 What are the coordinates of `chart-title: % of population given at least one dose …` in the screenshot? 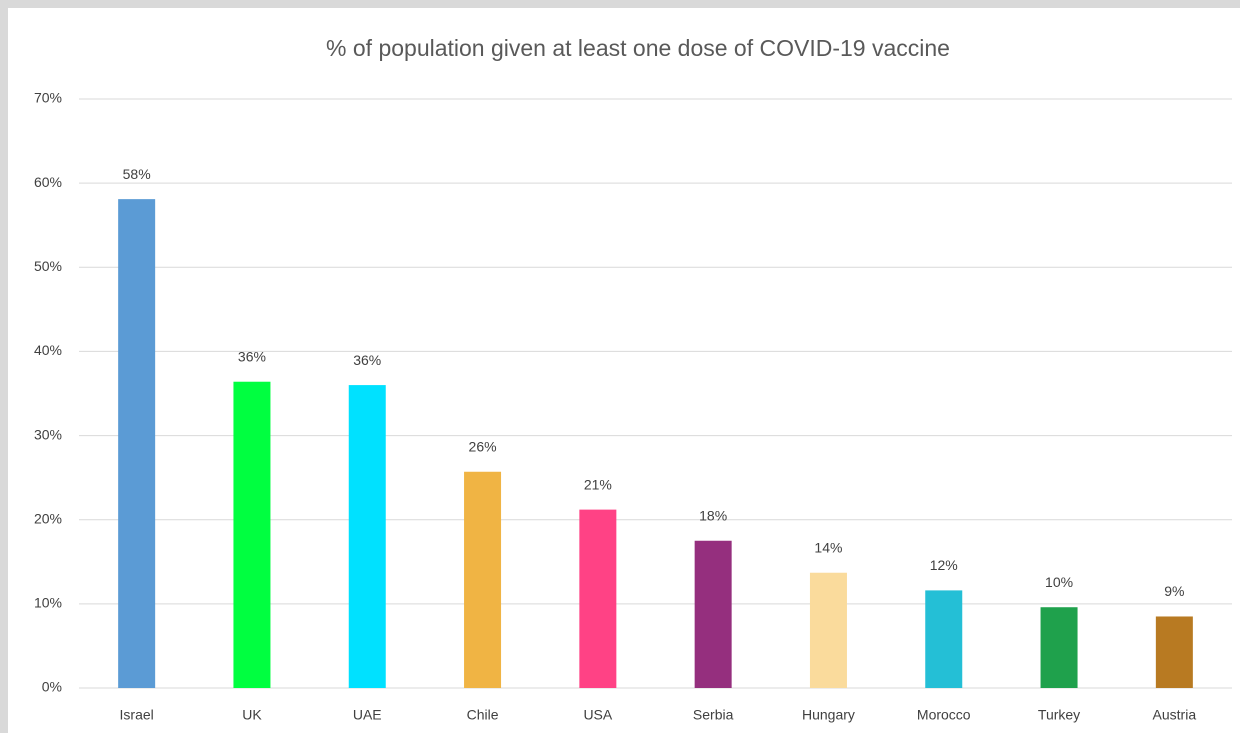 It's located at (638, 48).